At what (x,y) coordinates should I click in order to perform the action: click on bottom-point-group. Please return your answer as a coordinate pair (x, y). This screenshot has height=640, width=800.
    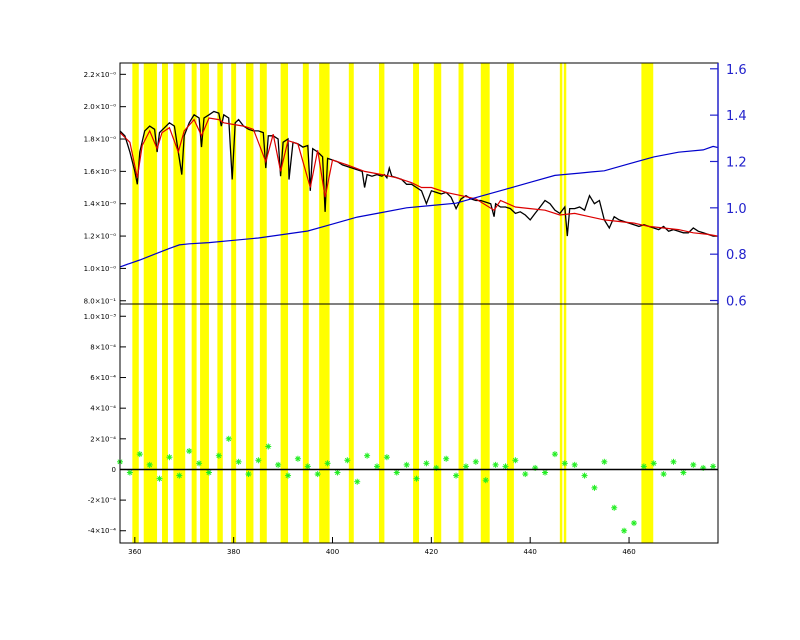
    Looking at the image, I should click on (417, 484).